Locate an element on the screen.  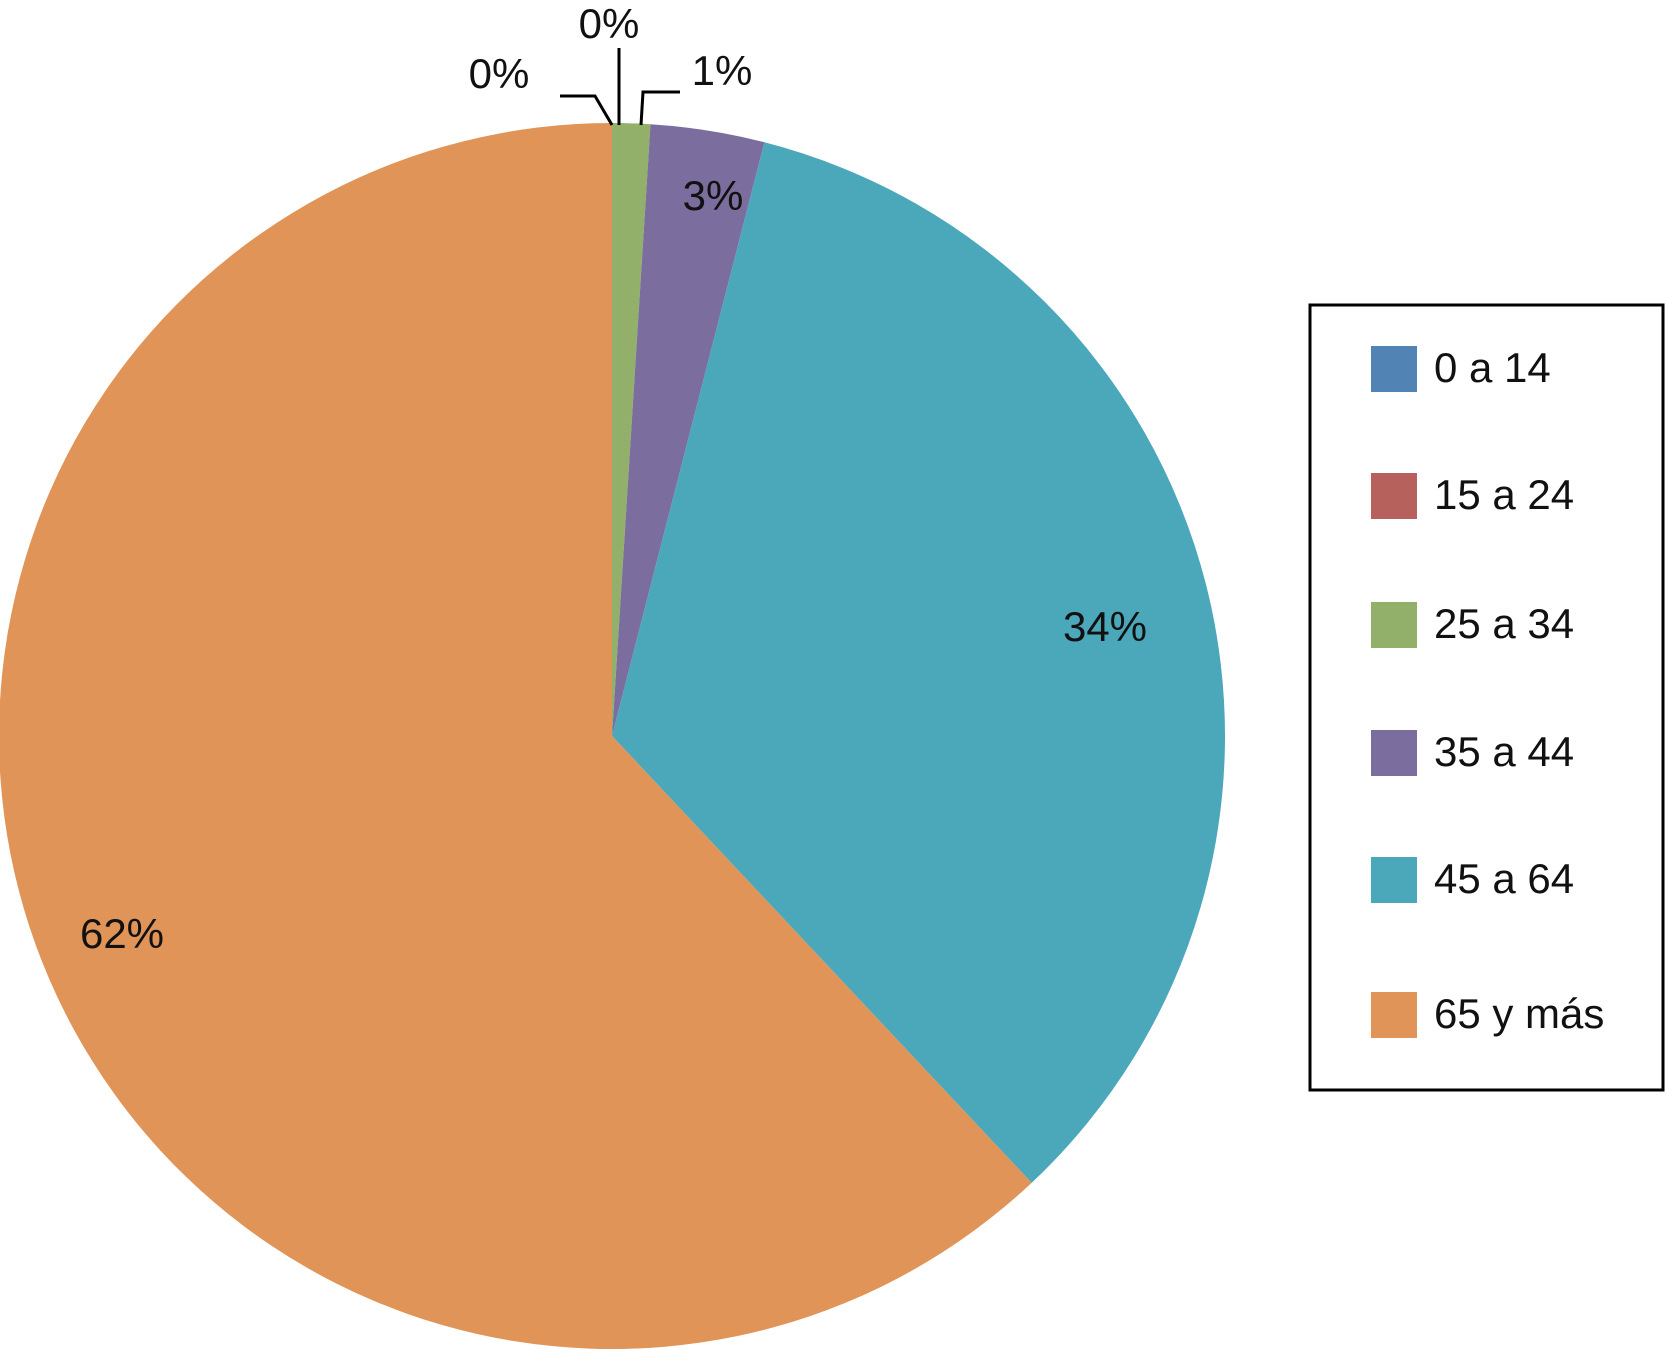
legend-label: 25 a 34 is located at coordinates (1504, 623).